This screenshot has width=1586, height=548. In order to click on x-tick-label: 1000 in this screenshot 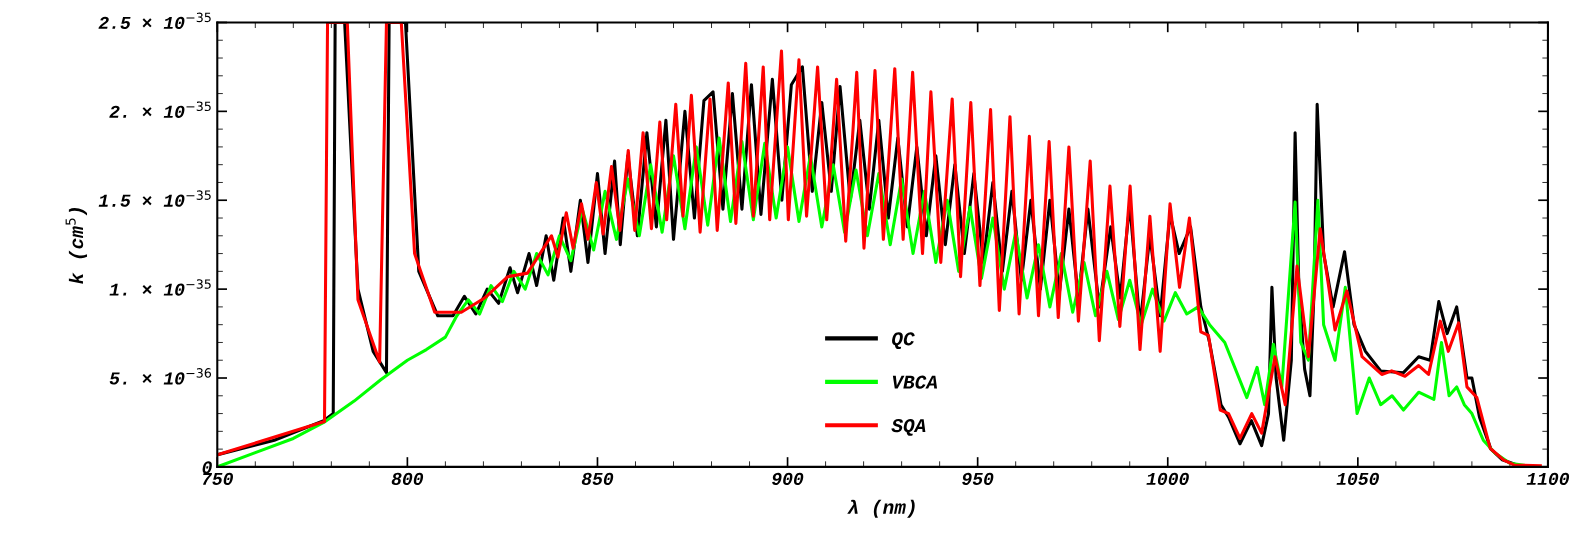, I will do `click(1167, 479)`.